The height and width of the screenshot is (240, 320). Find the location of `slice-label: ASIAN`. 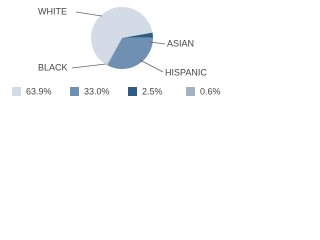

slice-label: ASIAN is located at coordinates (180, 43).